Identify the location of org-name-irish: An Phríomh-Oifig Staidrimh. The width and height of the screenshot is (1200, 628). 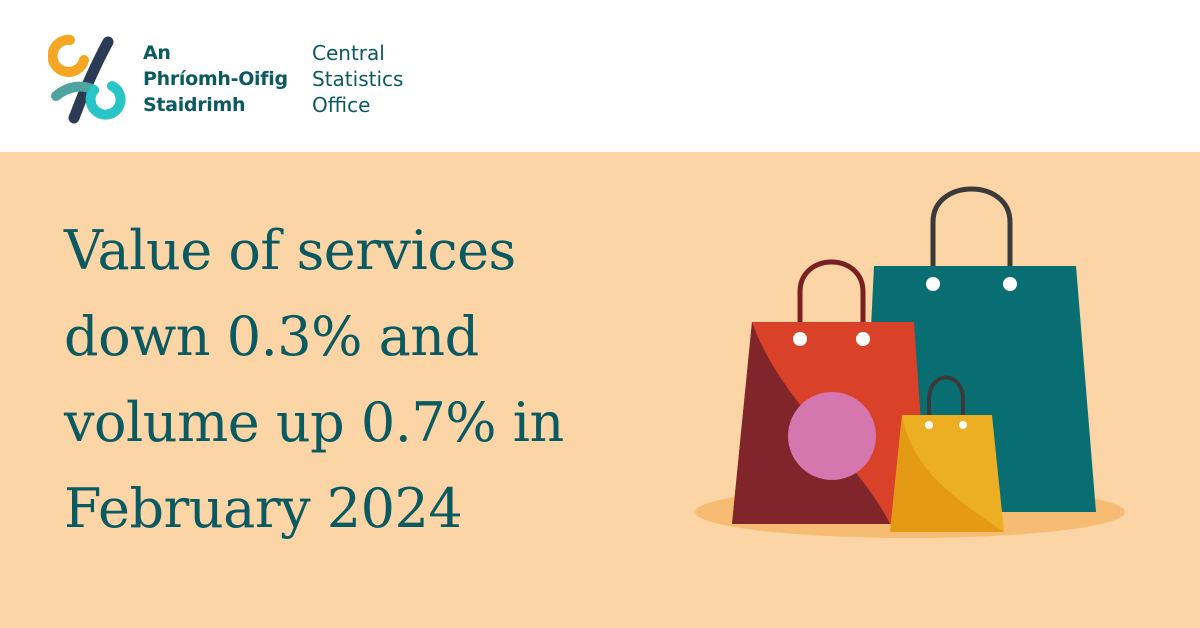
(215, 79).